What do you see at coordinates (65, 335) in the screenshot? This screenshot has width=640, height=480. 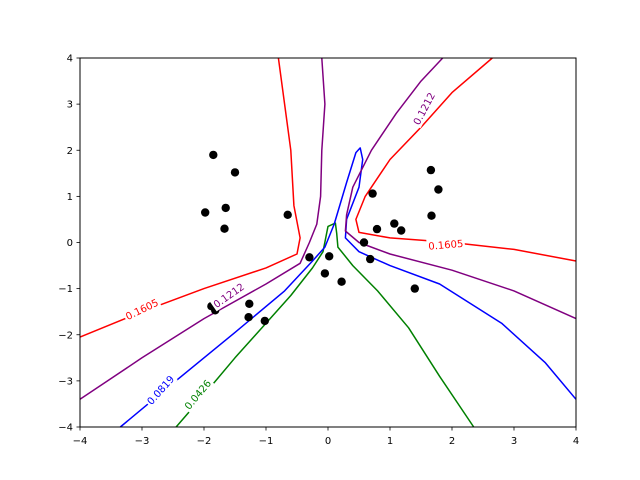 I see `y-tick-label: −2` at bounding box center [65, 335].